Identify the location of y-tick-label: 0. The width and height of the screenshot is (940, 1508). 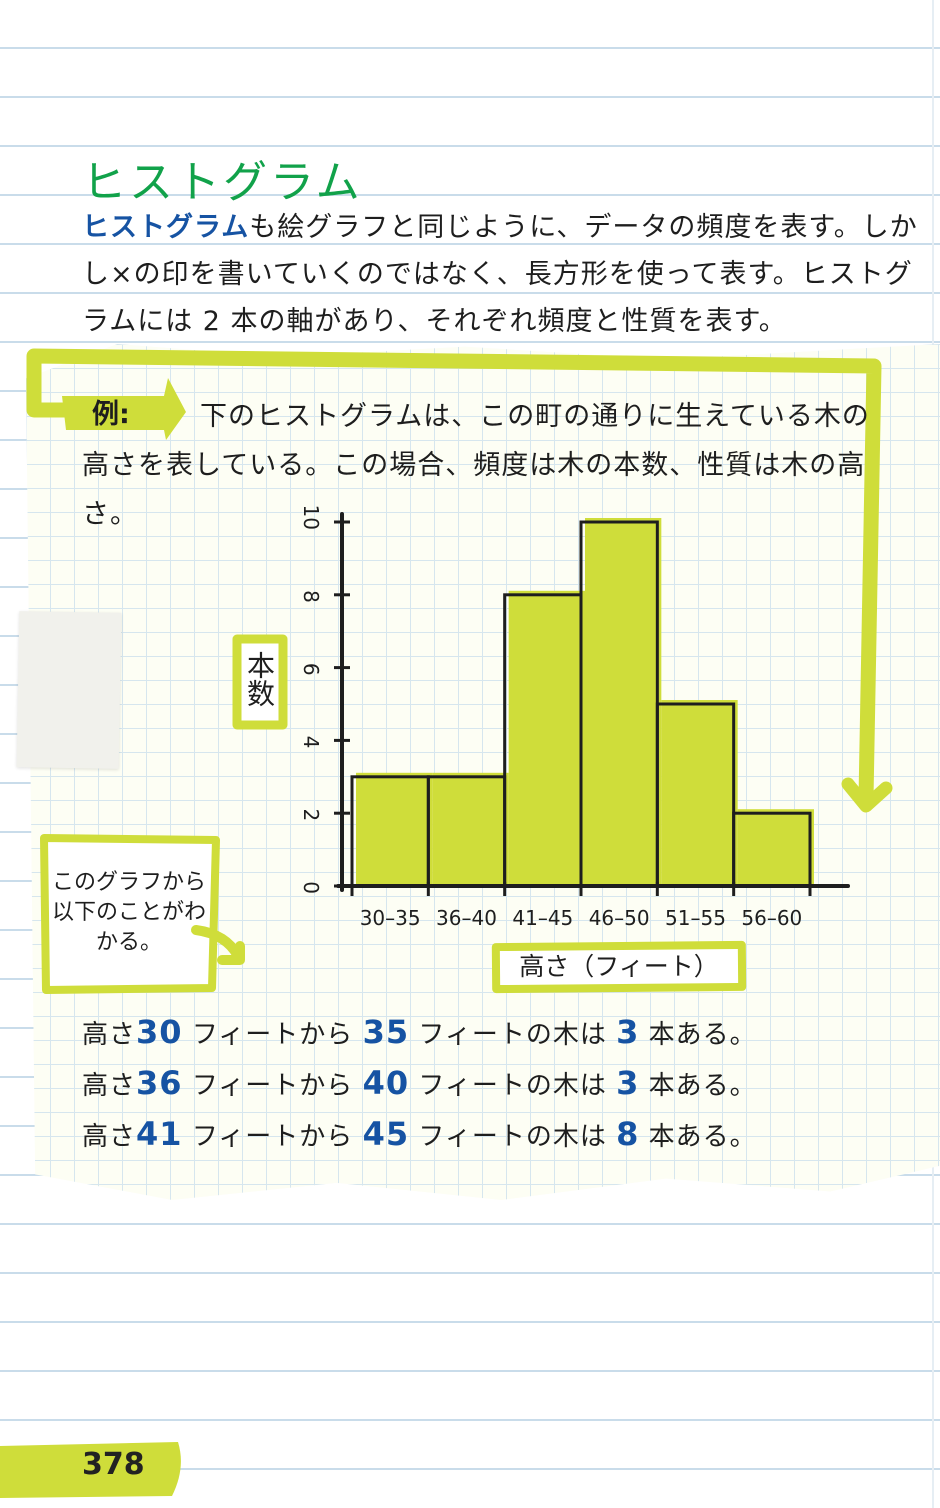
(311, 887).